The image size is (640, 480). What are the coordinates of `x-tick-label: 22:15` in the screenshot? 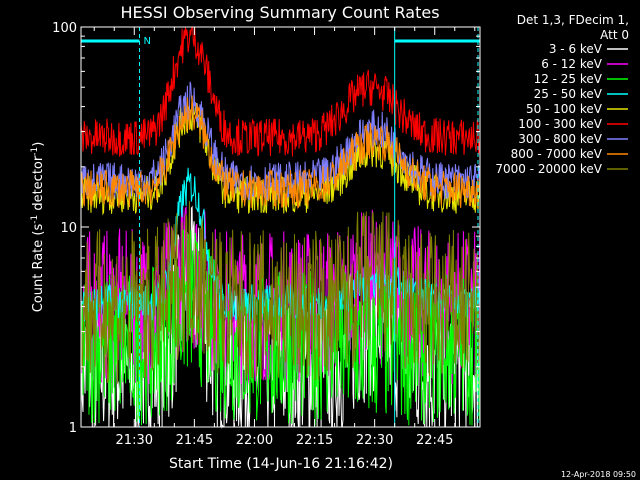 It's located at (314, 440).